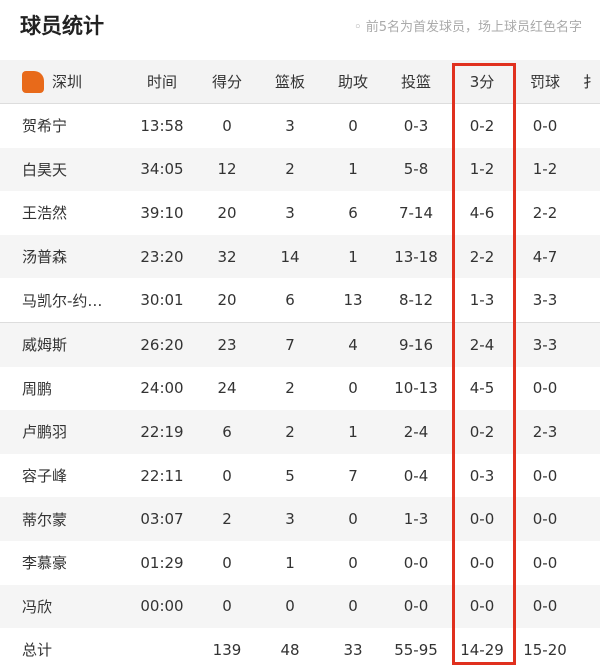 The image size is (600, 672). I want to click on player-name: 容子峰, so click(45, 476).